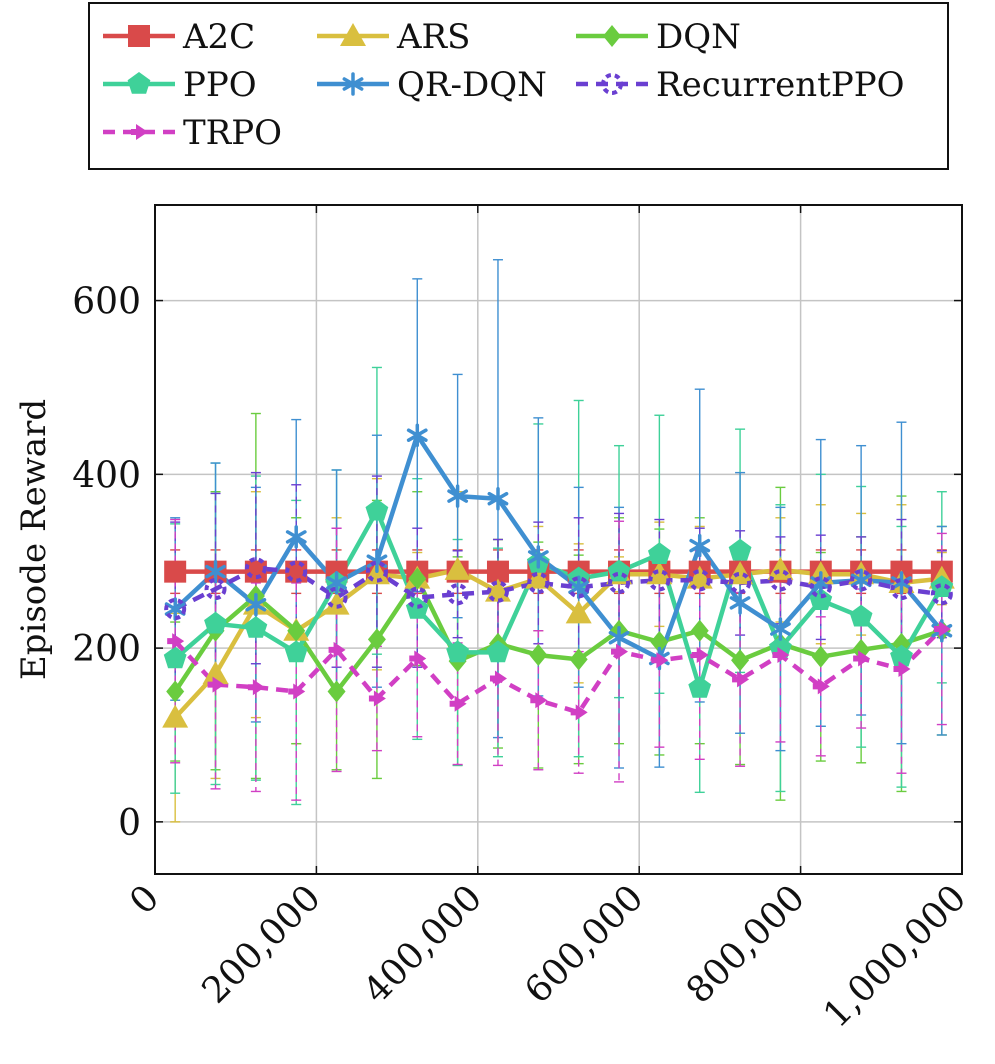  Describe the element at coordinates (612, 36) in the screenshot. I see `legend-marker-dqn` at that location.